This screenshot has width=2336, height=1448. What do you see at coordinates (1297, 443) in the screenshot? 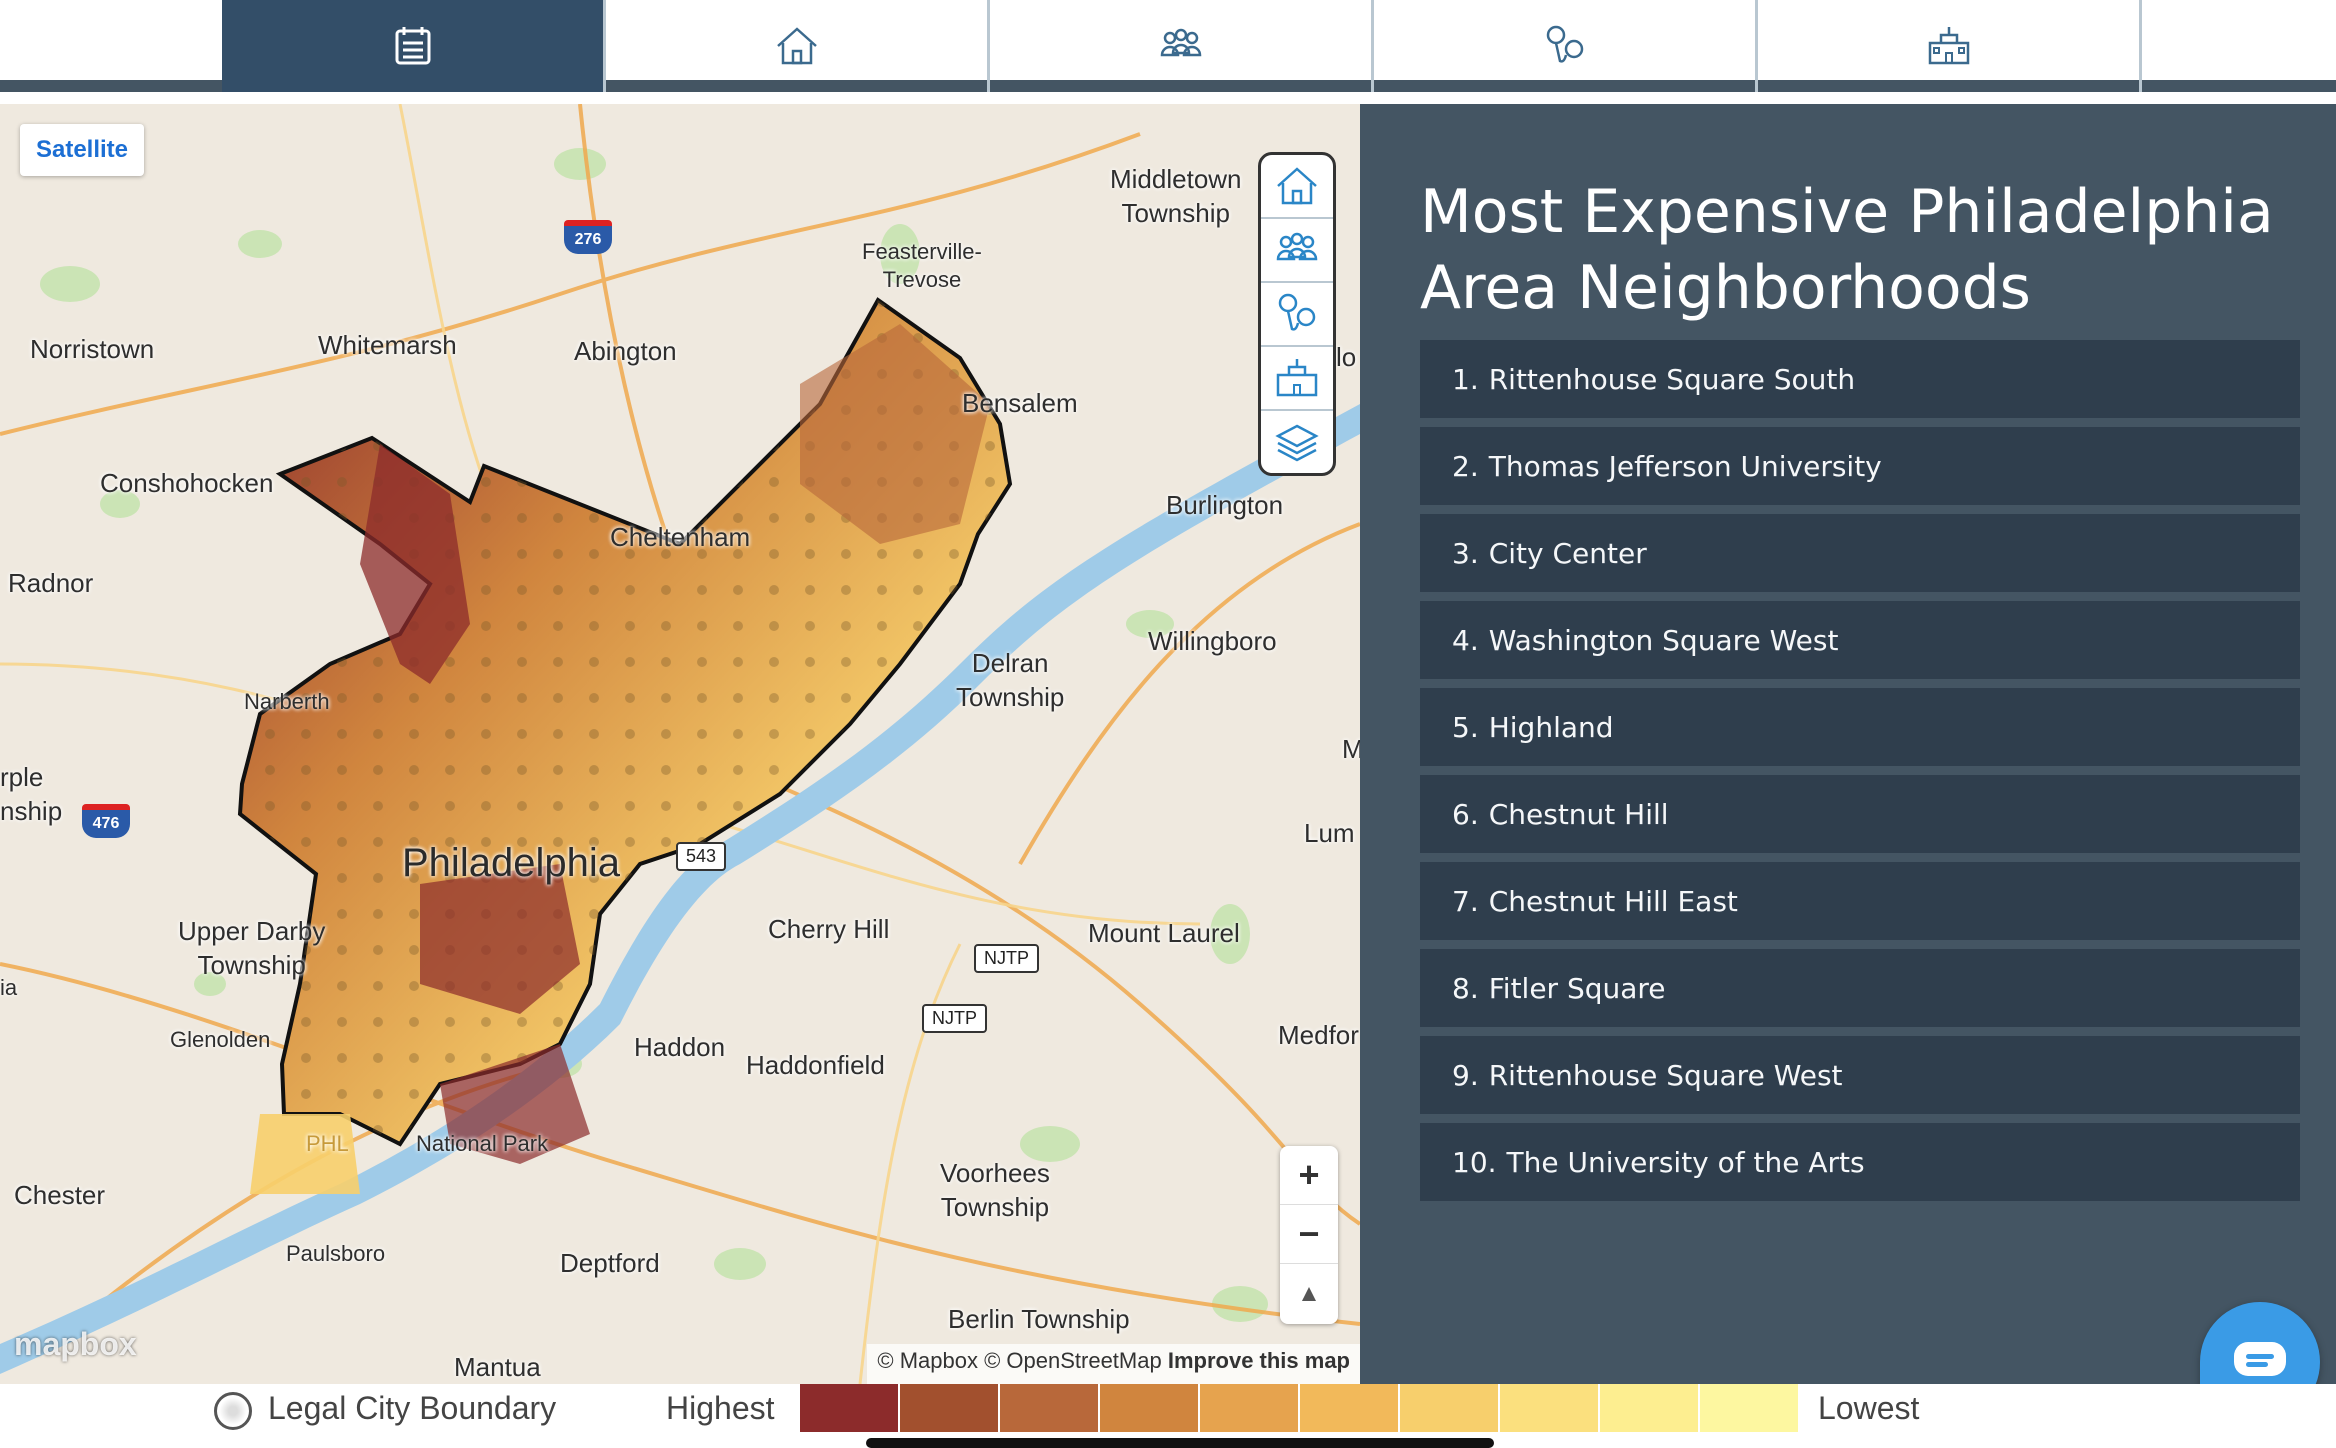
I see `layer-stack-button` at bounding box center [1297, 443].